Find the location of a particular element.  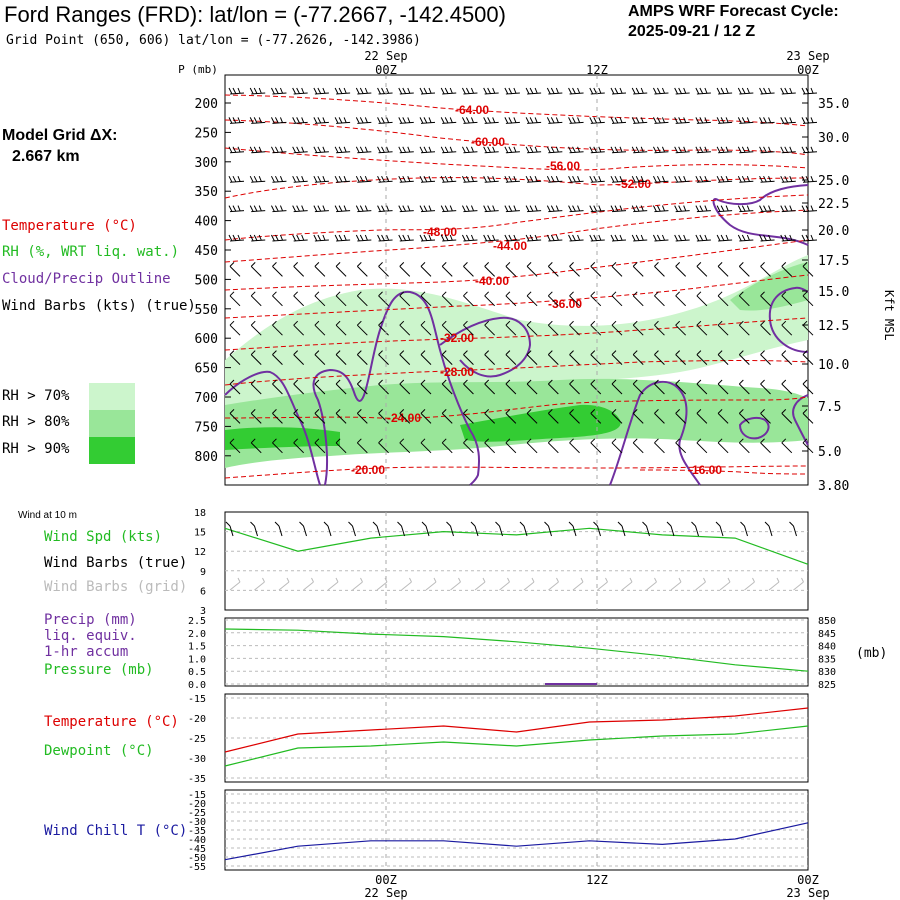

kft-tick-label: 35.0 is located at coordinates (833, 104).